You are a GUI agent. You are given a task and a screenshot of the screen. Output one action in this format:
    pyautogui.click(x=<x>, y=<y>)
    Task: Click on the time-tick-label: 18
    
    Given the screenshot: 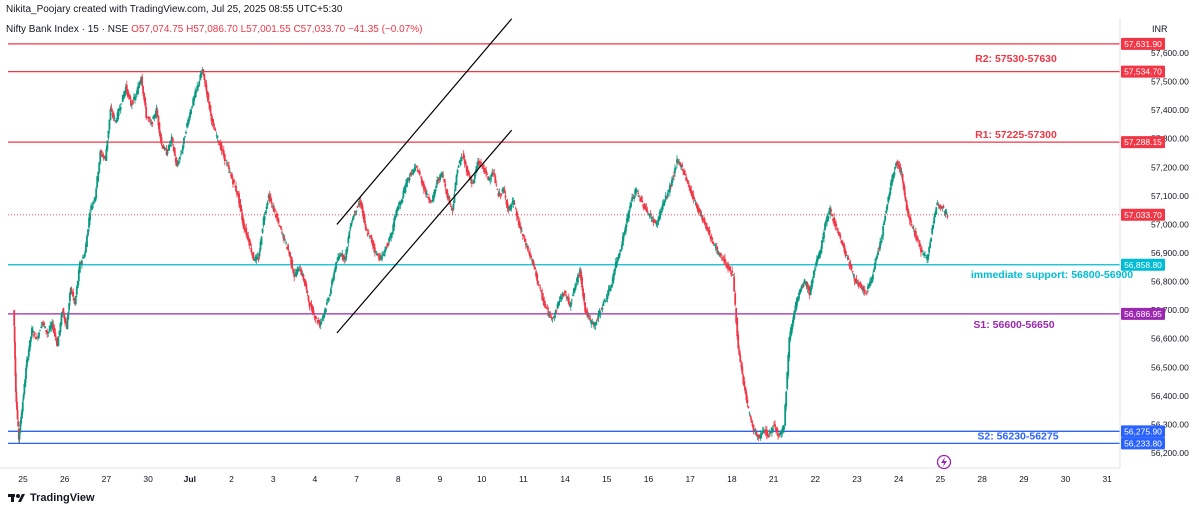 What is the action you would take?
    pyautogui.click(x=732, y=479)
    